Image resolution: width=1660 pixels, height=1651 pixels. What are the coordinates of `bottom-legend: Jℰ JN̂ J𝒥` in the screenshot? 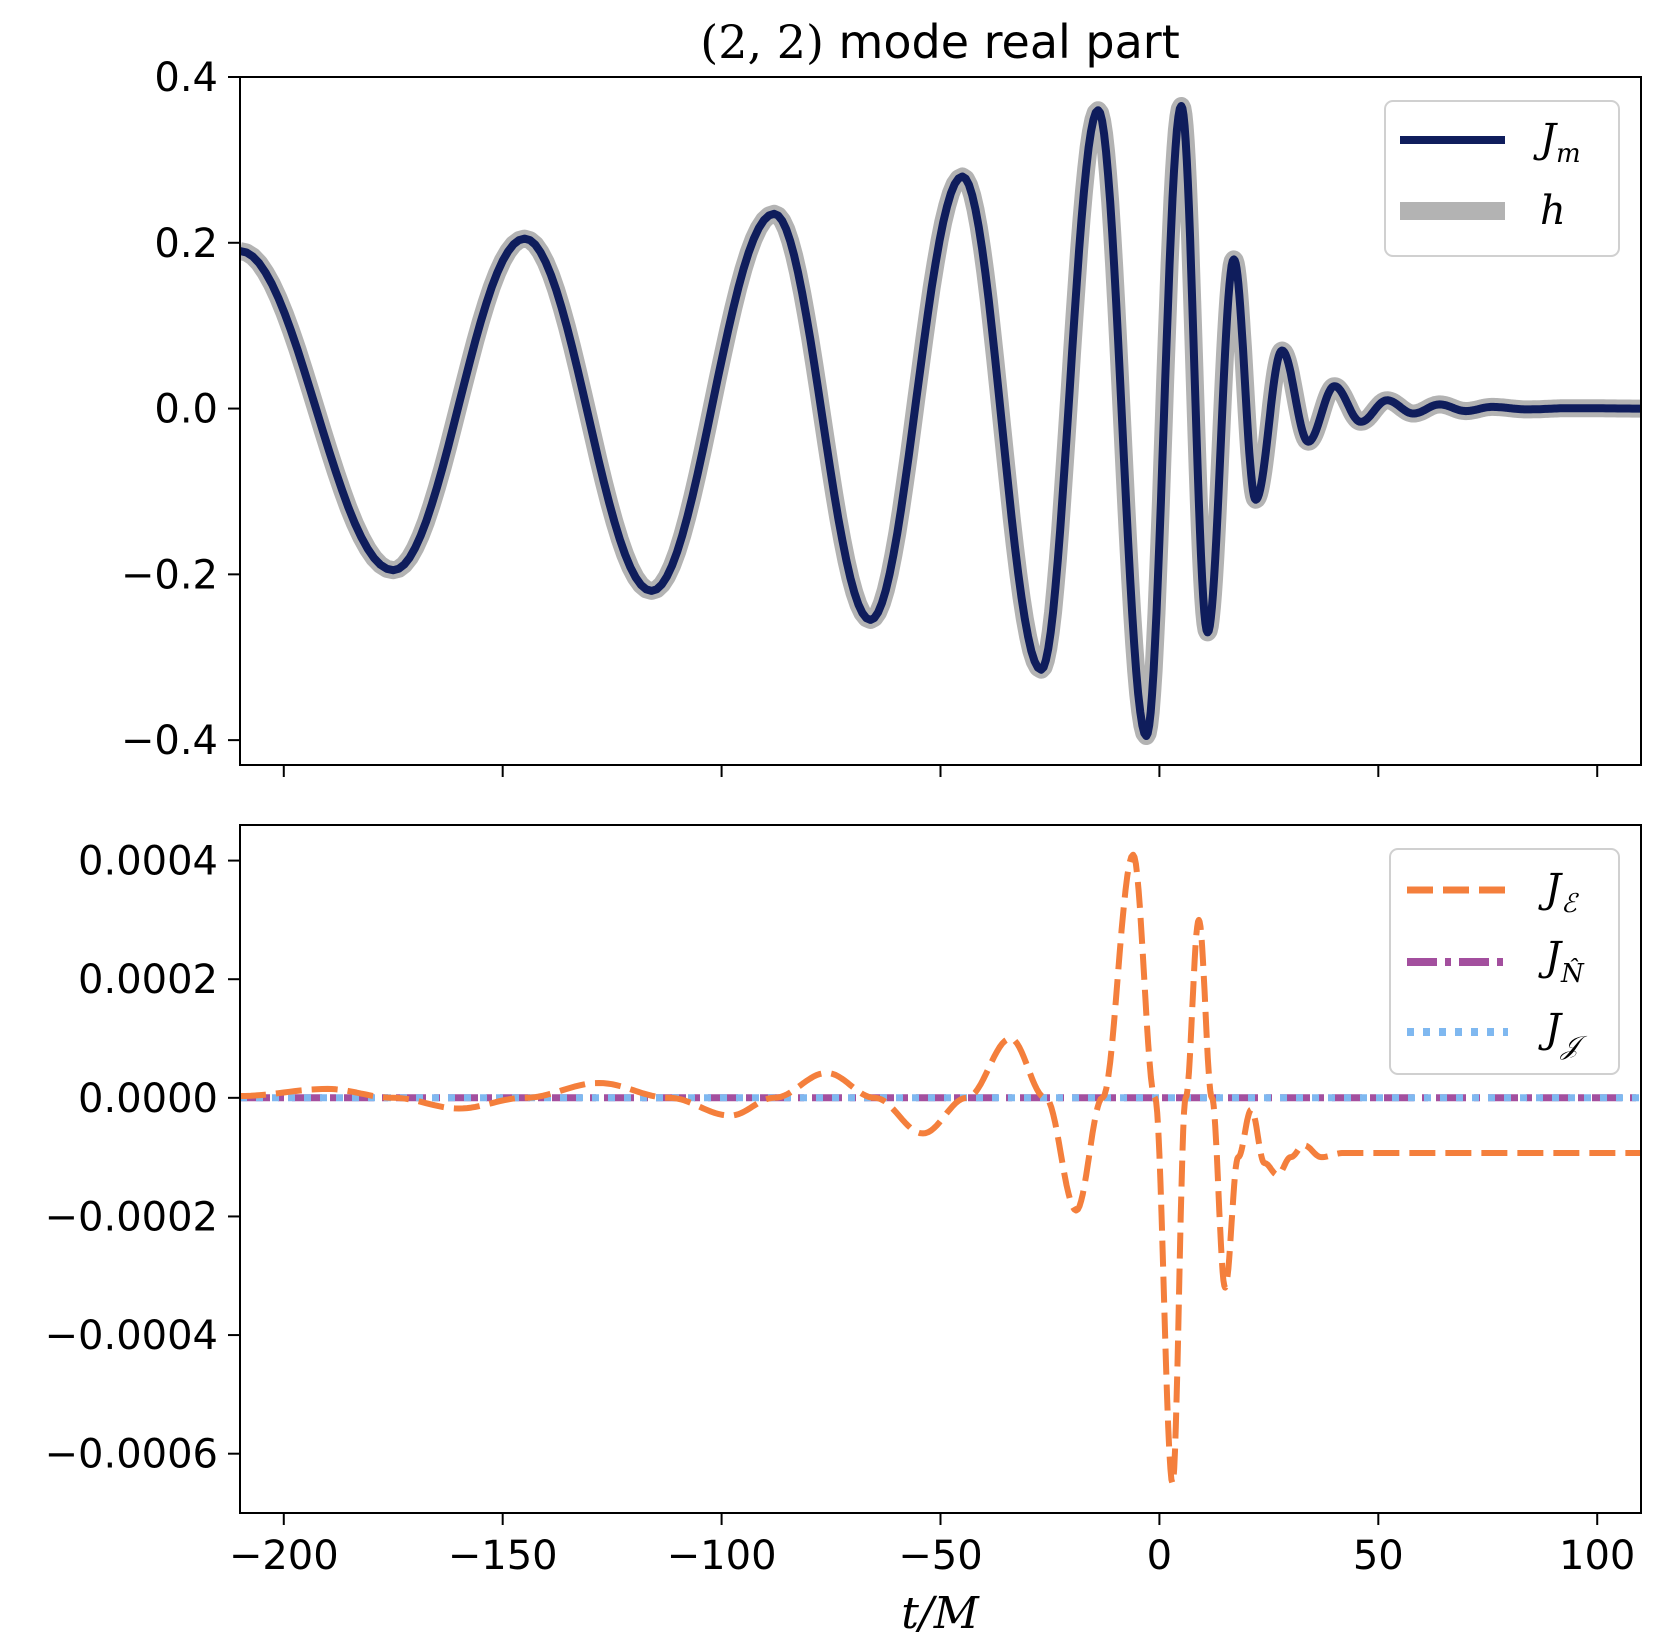 It's located at (1504, 961).